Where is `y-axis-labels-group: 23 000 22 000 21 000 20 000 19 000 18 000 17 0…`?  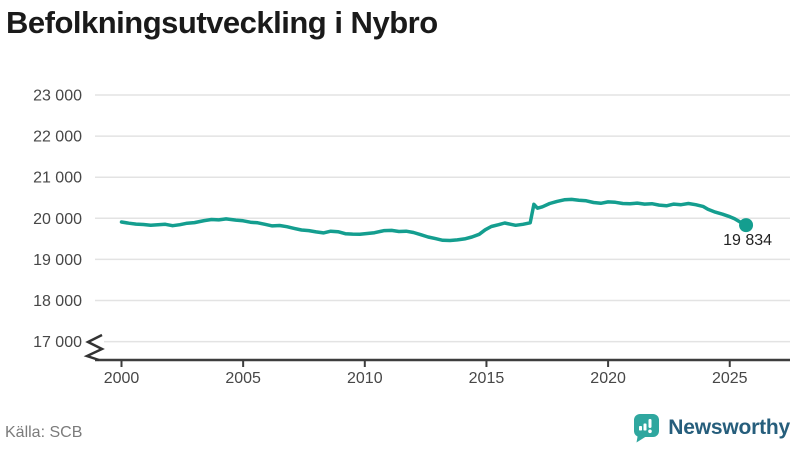
y-axis-labels-group: 23 000 22 000 21 000 20 000 19 000 18 000 17 0… is located at coordinates (57, 220).